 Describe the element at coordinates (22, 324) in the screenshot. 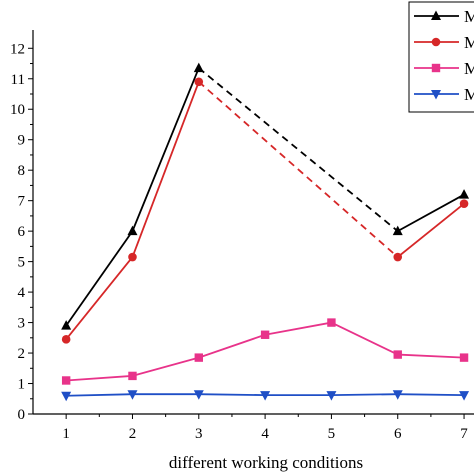

I see `y-tick-label: 3` at that location.